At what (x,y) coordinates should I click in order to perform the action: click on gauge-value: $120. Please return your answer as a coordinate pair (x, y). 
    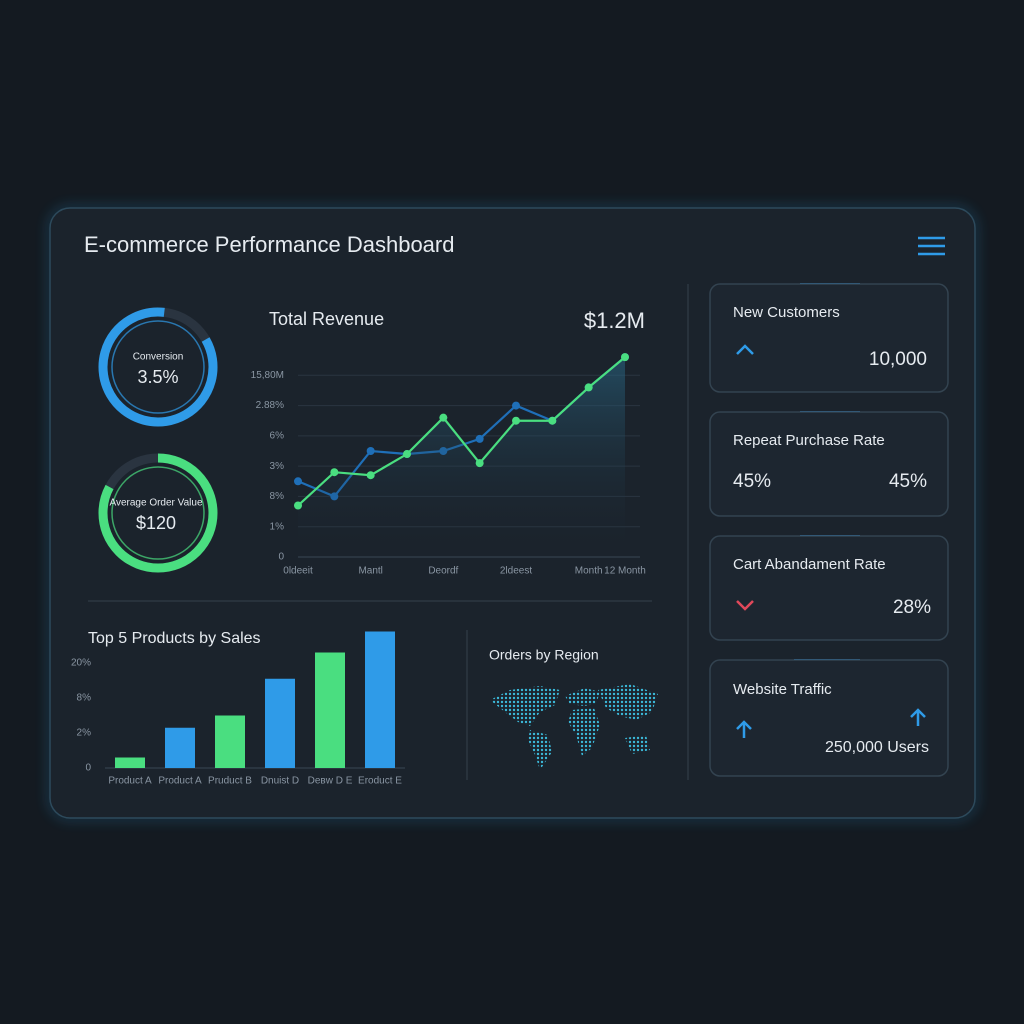
    Looking at the image, I should click on (156, 523).